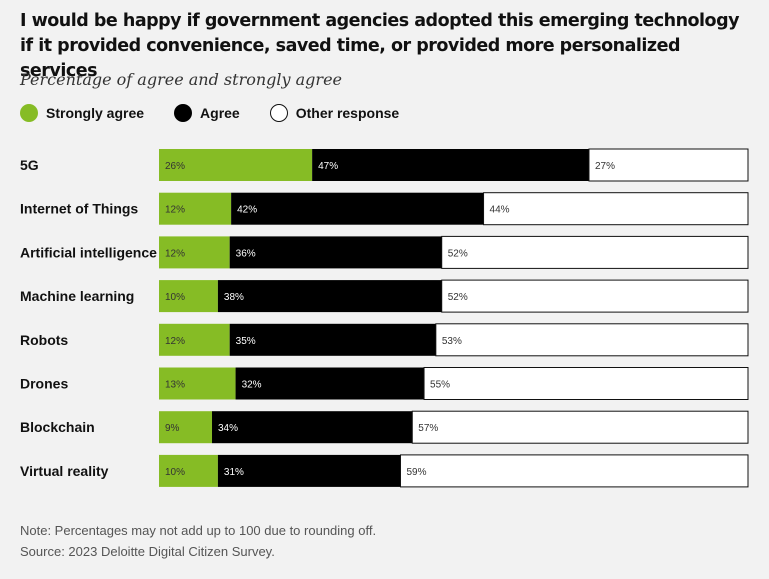  Describe the element at coordinates (616, 209) in the screenshot. I see `bar-other-response-internet-of-things` at that location.